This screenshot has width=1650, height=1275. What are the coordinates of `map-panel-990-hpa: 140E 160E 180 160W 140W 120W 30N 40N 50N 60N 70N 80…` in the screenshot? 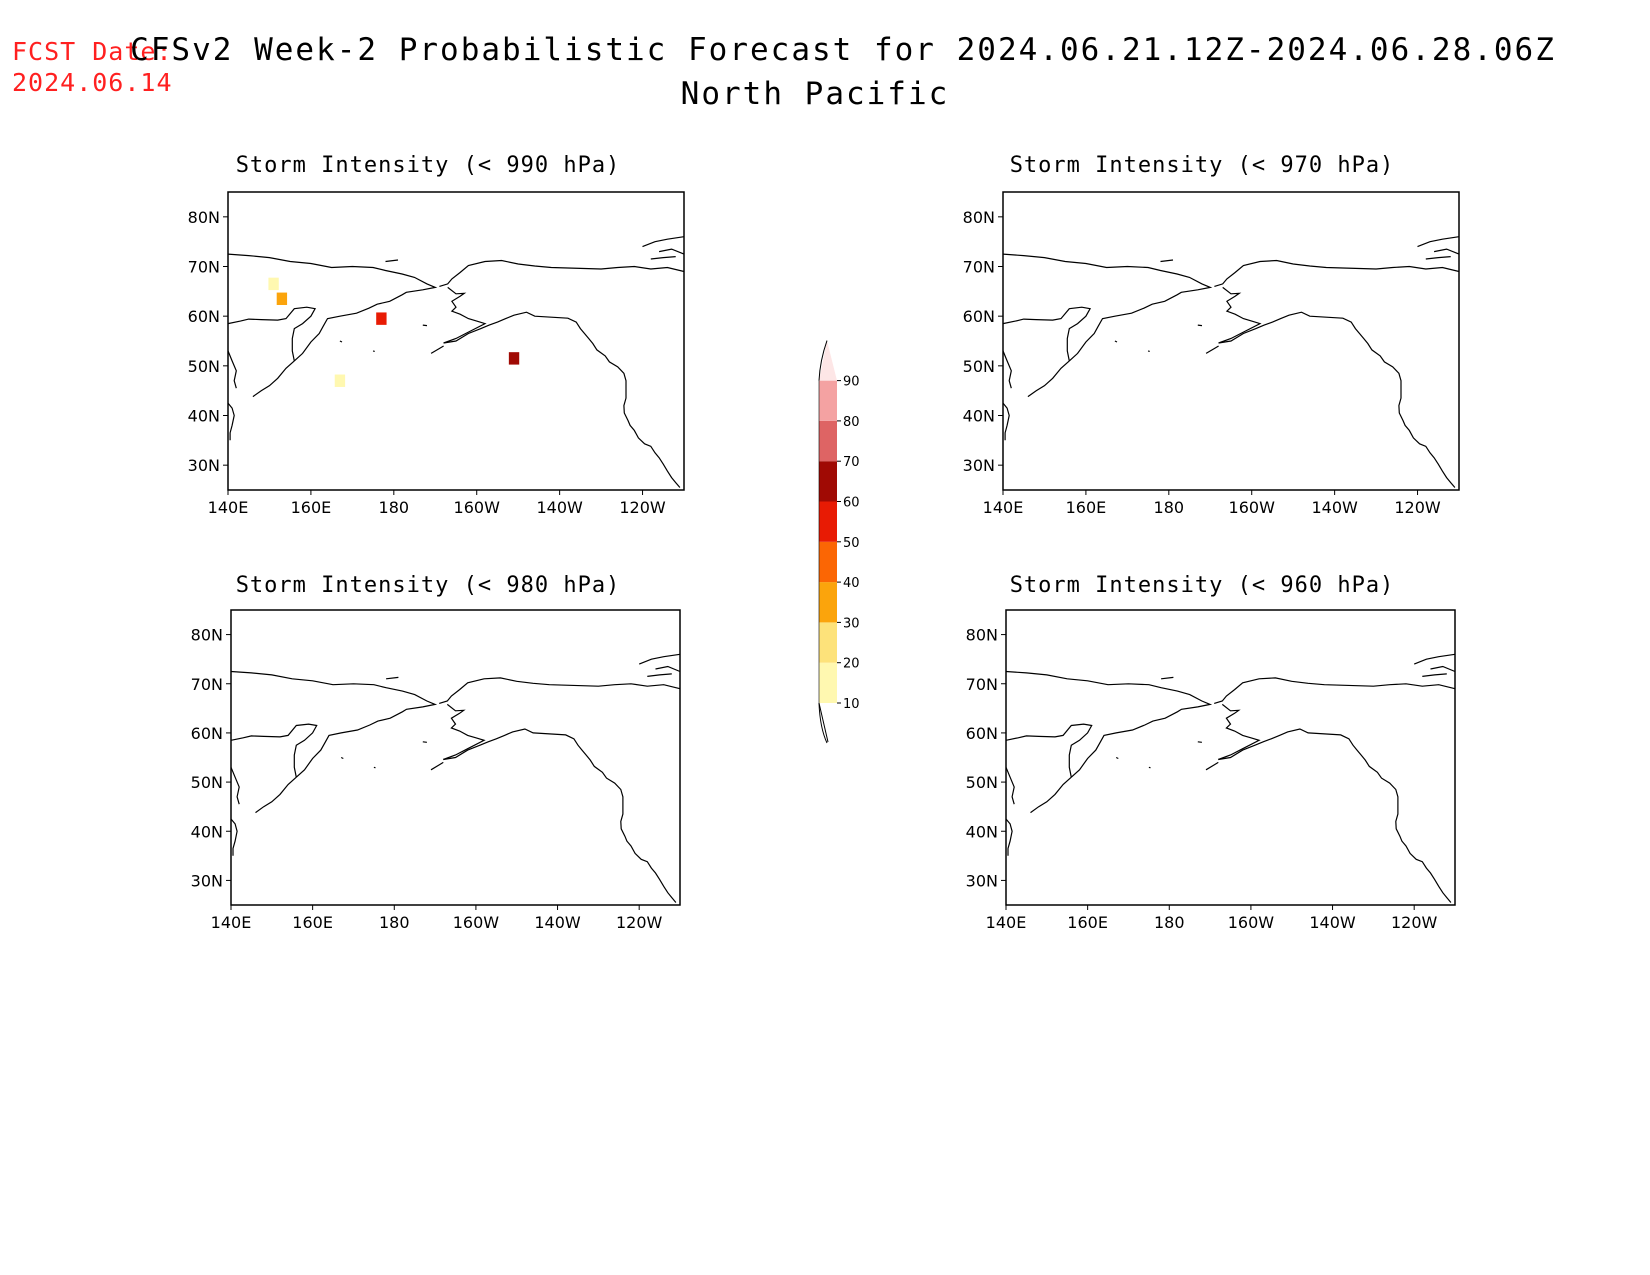 It's located at (436, 354).